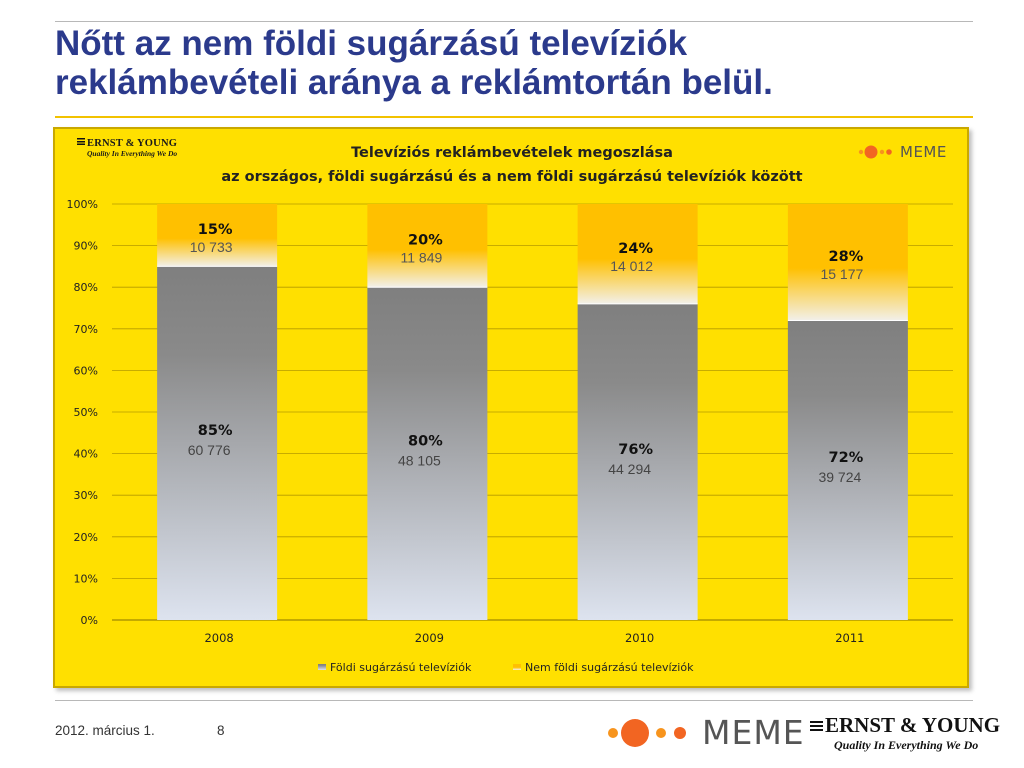 The image size is (1024, 768). Describe the element at coordinates (425, 241) in the screenshot. I see `data-label-percent: 20%` at that location.